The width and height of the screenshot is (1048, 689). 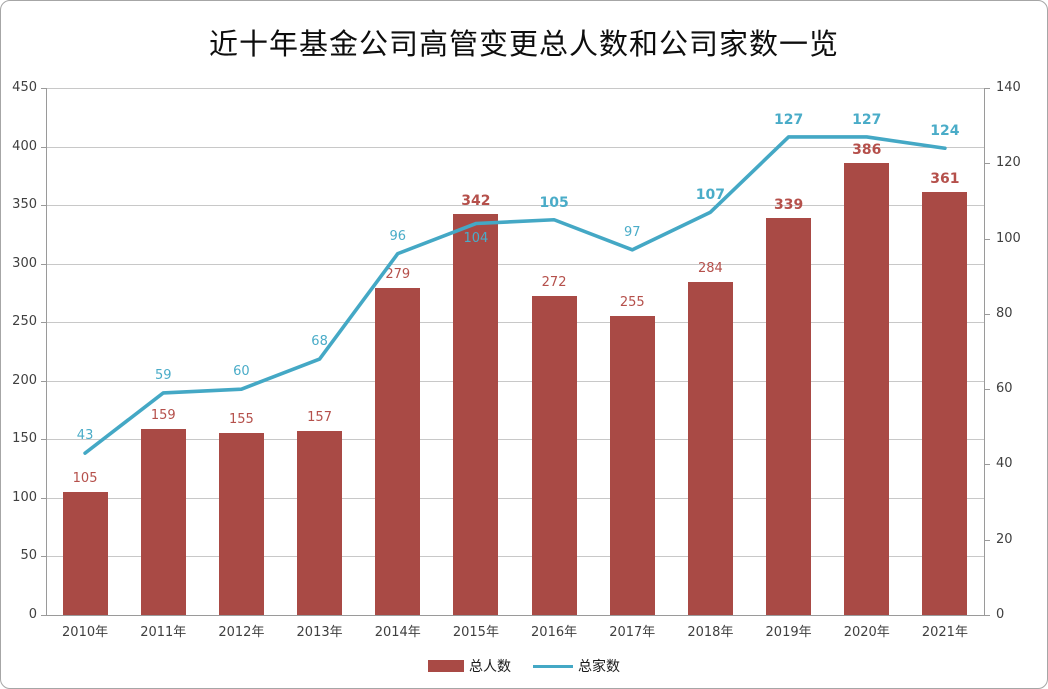 I want to click on line-value-label: 43, so click(x=85, y=436).